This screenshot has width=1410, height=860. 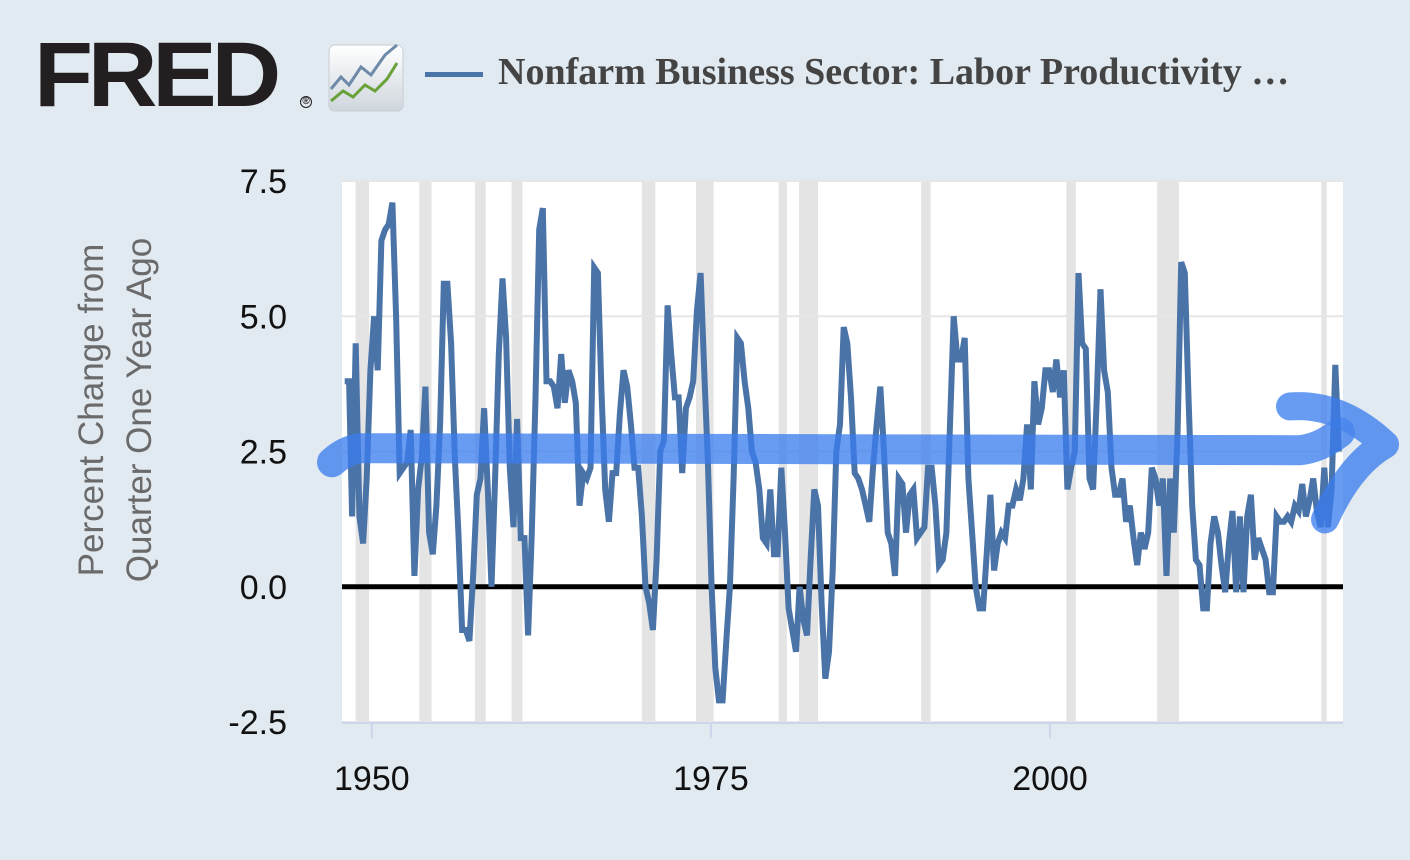 I want to click on x-tick-label: 1950, so click(x=372, y=779).